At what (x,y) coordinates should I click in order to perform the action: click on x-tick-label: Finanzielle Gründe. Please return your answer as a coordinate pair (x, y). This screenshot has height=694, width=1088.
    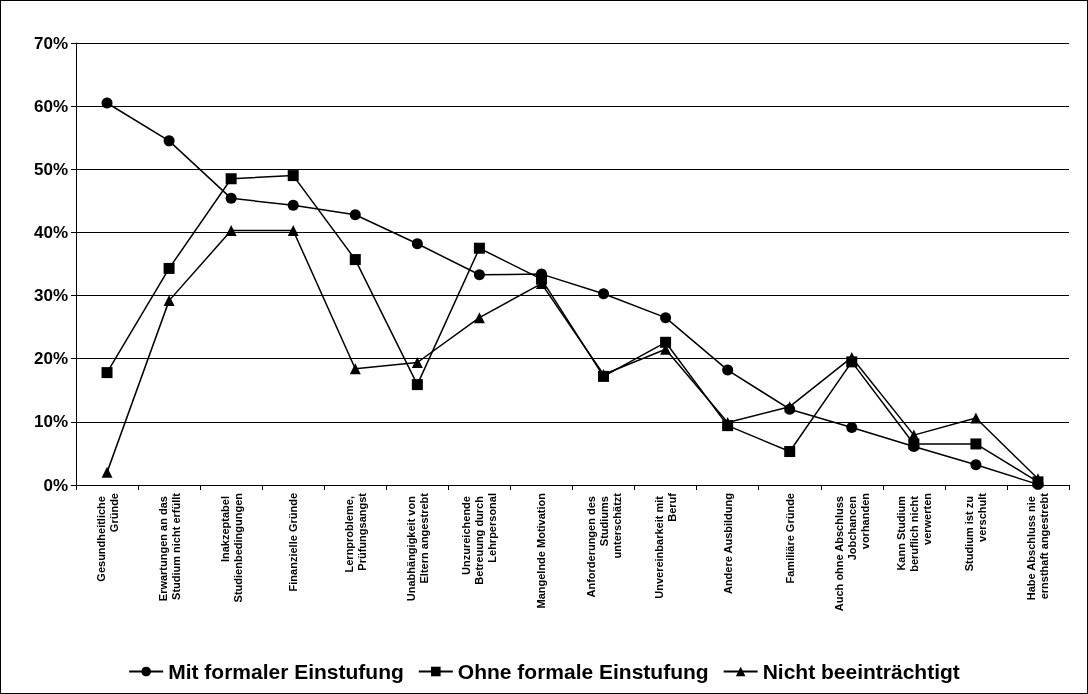
    Looking at the image, I should click on (293, 542).